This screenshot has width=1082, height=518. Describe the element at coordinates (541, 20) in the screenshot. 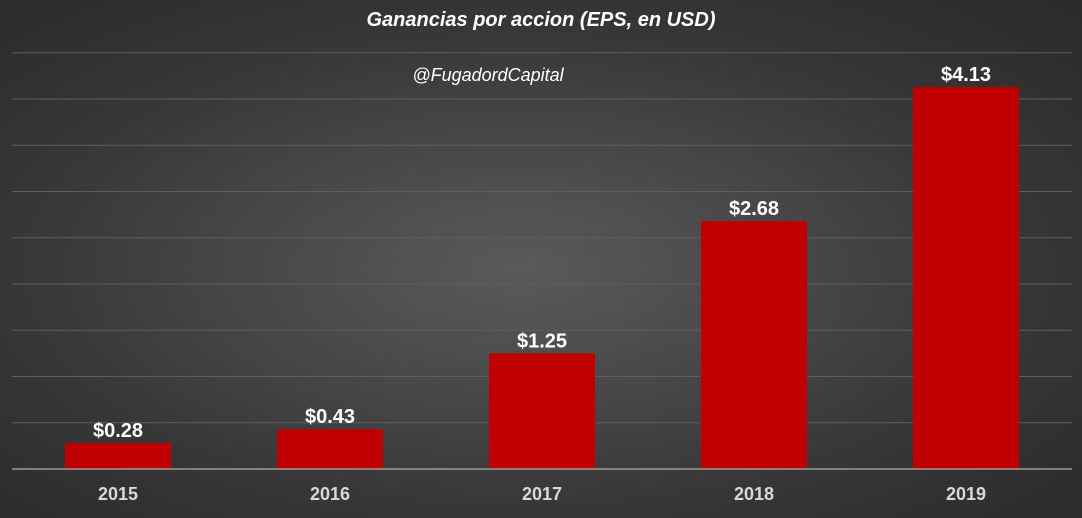

I see `chart-title: Ganancias por accion (EPS, en USD)` at that location.